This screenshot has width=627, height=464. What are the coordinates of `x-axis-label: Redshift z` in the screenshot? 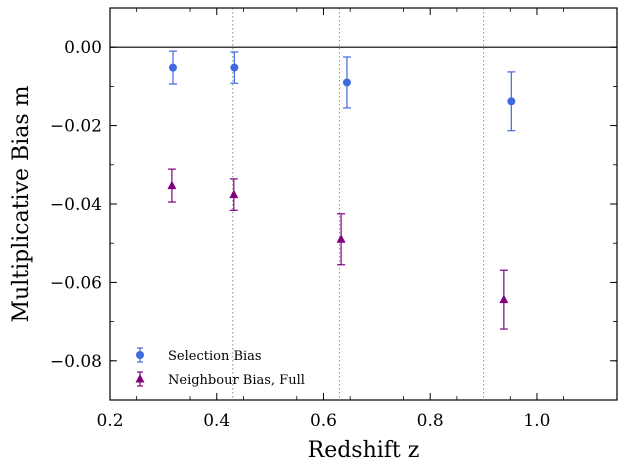 It's located at (364, 450).